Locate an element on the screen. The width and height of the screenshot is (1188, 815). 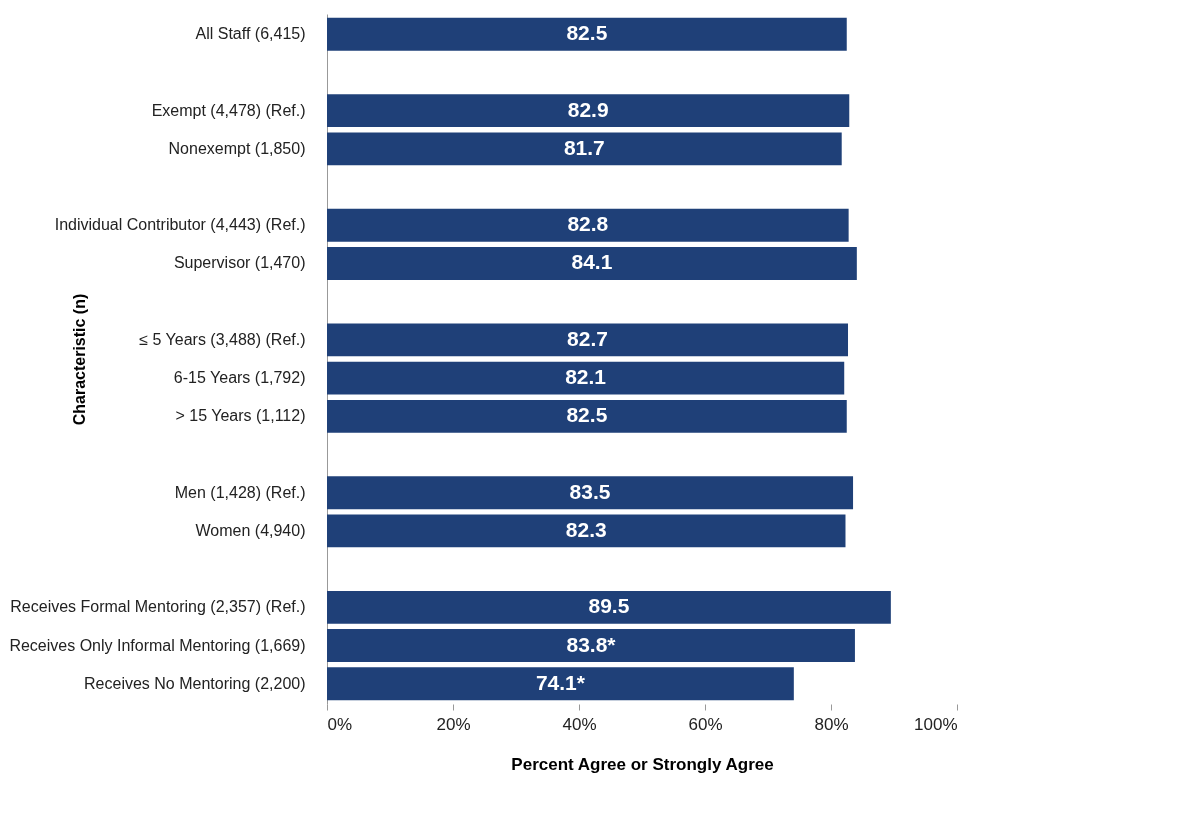
y-tick-label: Nonexempt (1,850) is located at coordinates (237, 148).